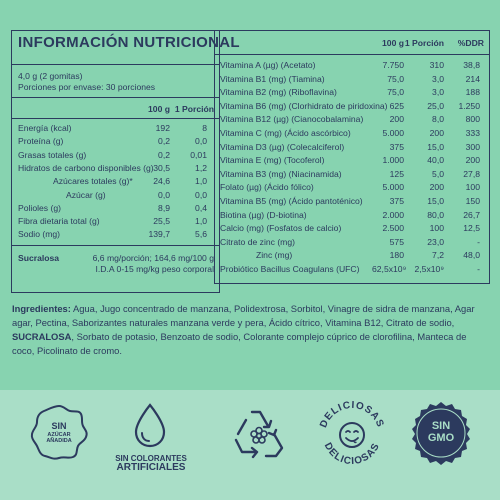 The width and height of the screenshot is (500, 500). What do you see at coordinates (154, 269) in the screenshot?
I see `ida-value: I.D.A 0-15 mg/kg peso corporal` at bounding box center [154, 269].